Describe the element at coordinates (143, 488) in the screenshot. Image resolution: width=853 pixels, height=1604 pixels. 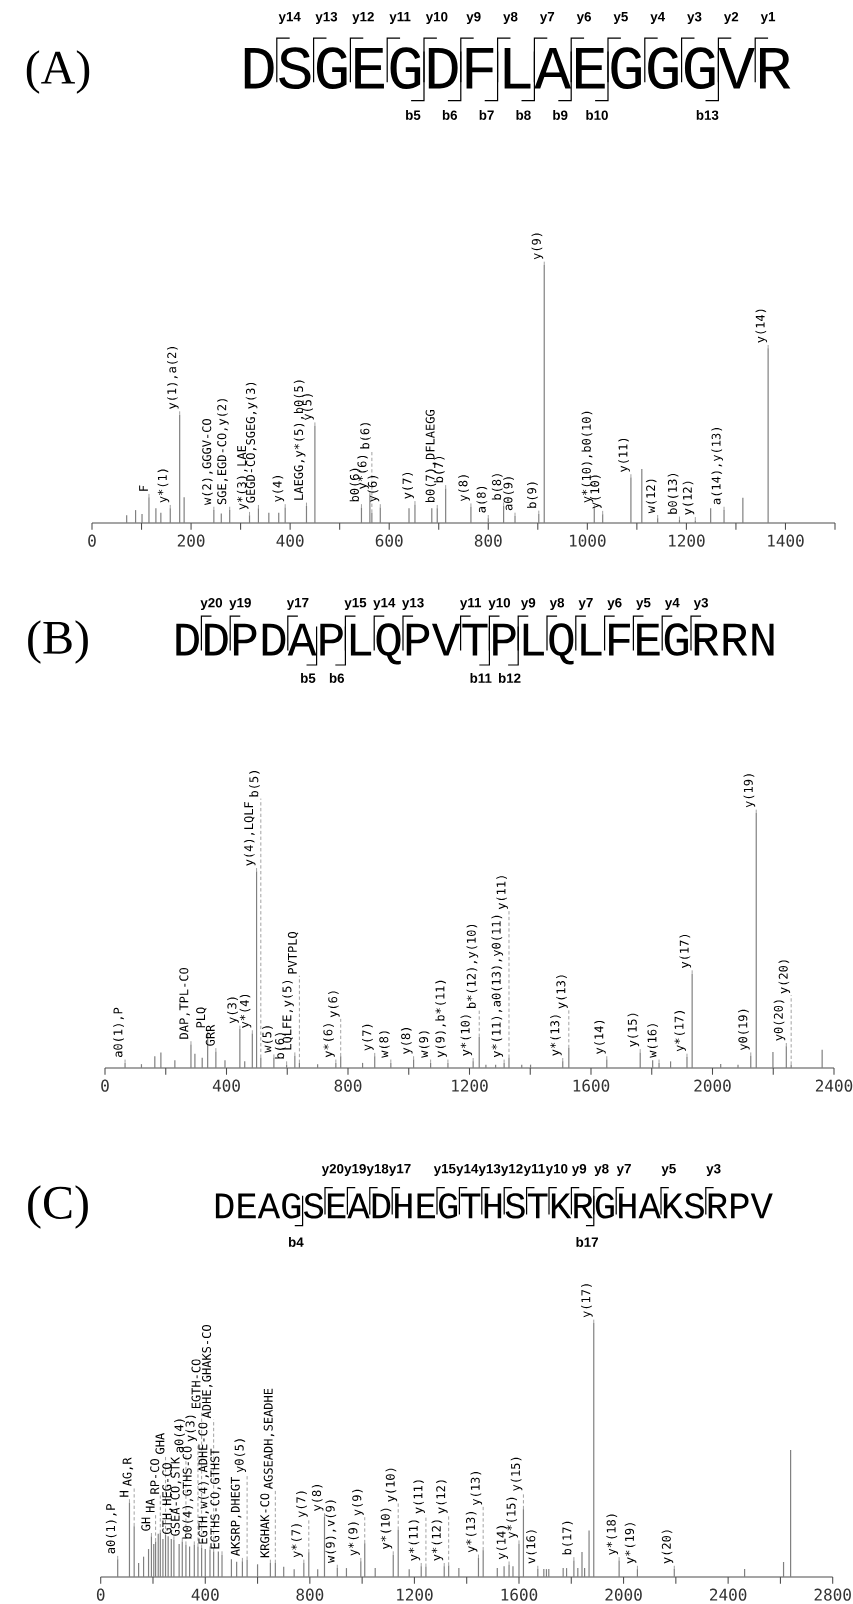
I see `annotation: F` at that location.